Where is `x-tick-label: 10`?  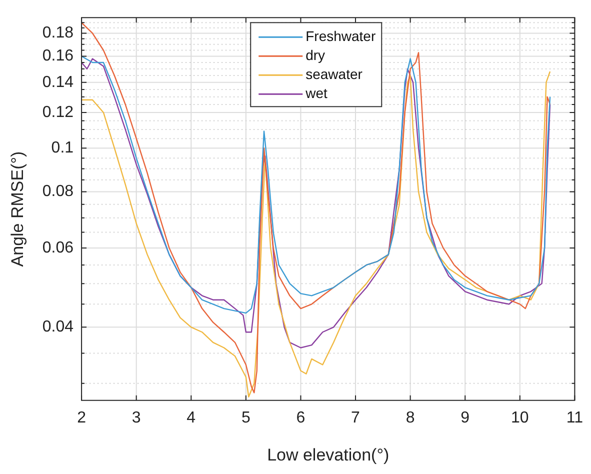 x-tick-label: 10 is located at coordinates (520, 417).